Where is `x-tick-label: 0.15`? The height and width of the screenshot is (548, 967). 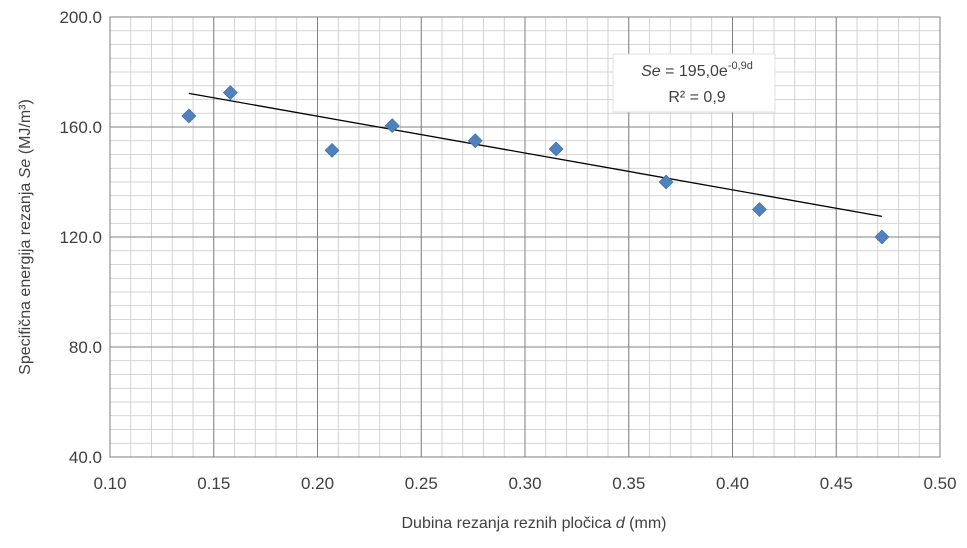 x-tick-label: 0.15 is located at coordinates (213, 483).